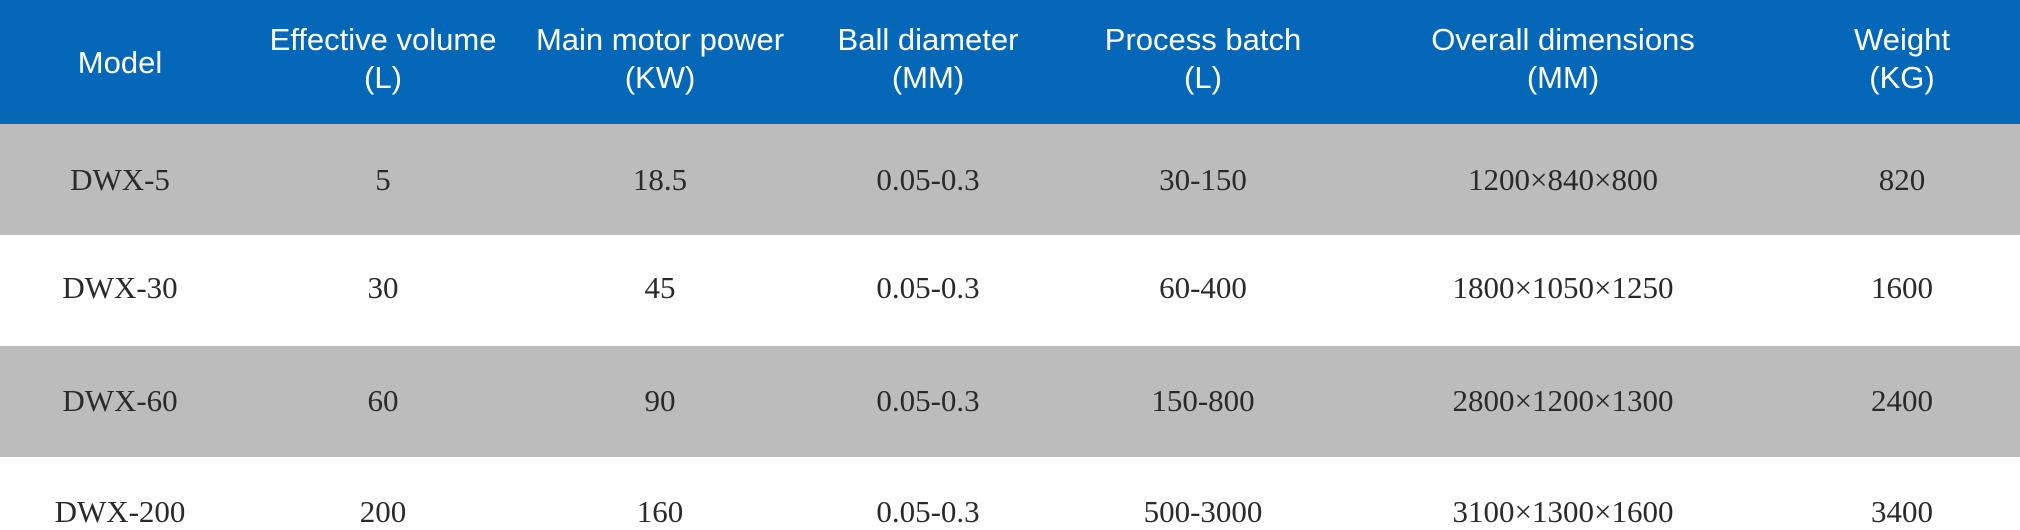 The width and height of the screenshot is (2020, 530). What do you see at coordinates (383, 179) in the screenshot?
I see `cell-effective-volume: 5` at bounding box center [383, 179].